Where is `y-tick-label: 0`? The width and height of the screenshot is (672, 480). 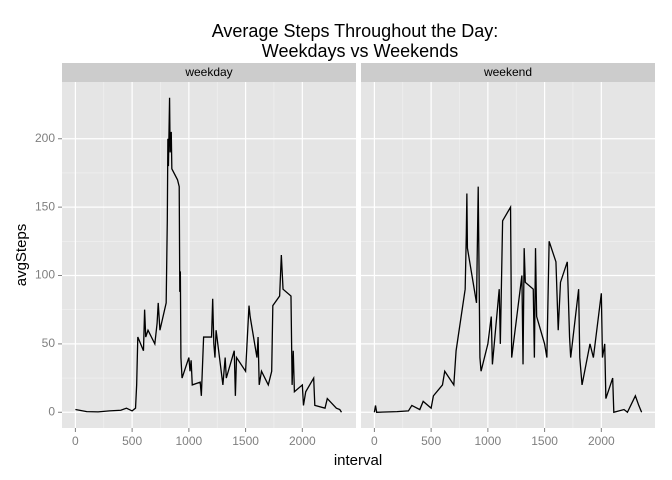 y-tick-label: 0 is located at coordinates (51, 411).